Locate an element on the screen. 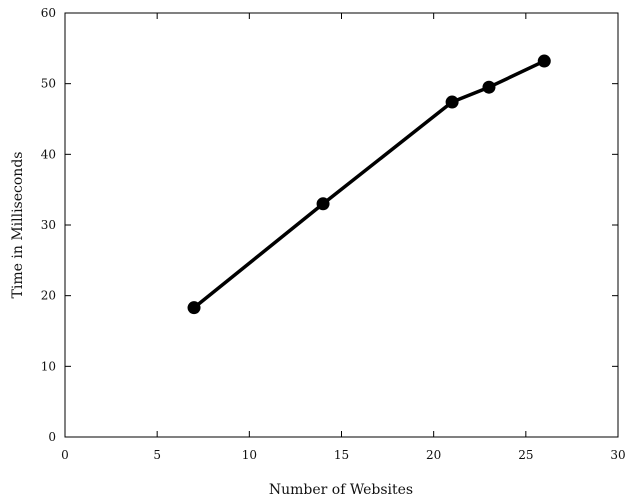 This screenshot has width=628, height=501. x-tick-label: 10 is located at coordinates (249, 455).